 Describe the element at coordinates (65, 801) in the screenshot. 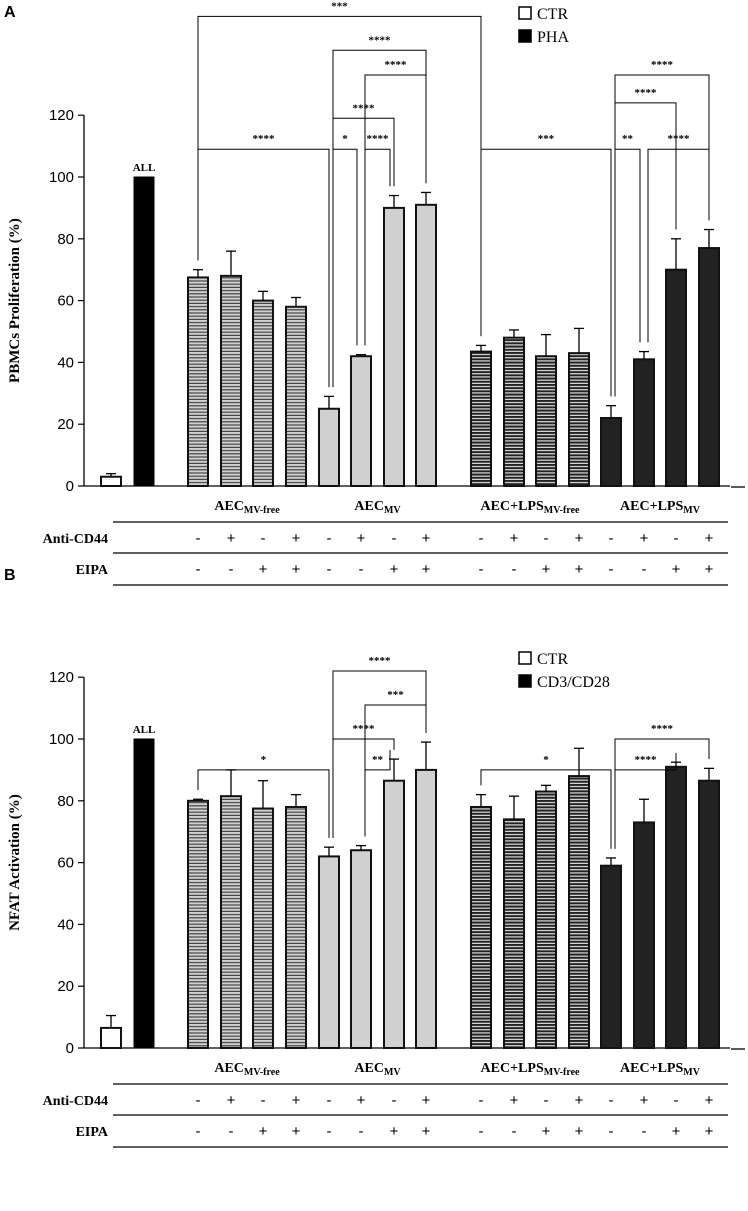

I see `y-tick-label: 80` at that location.